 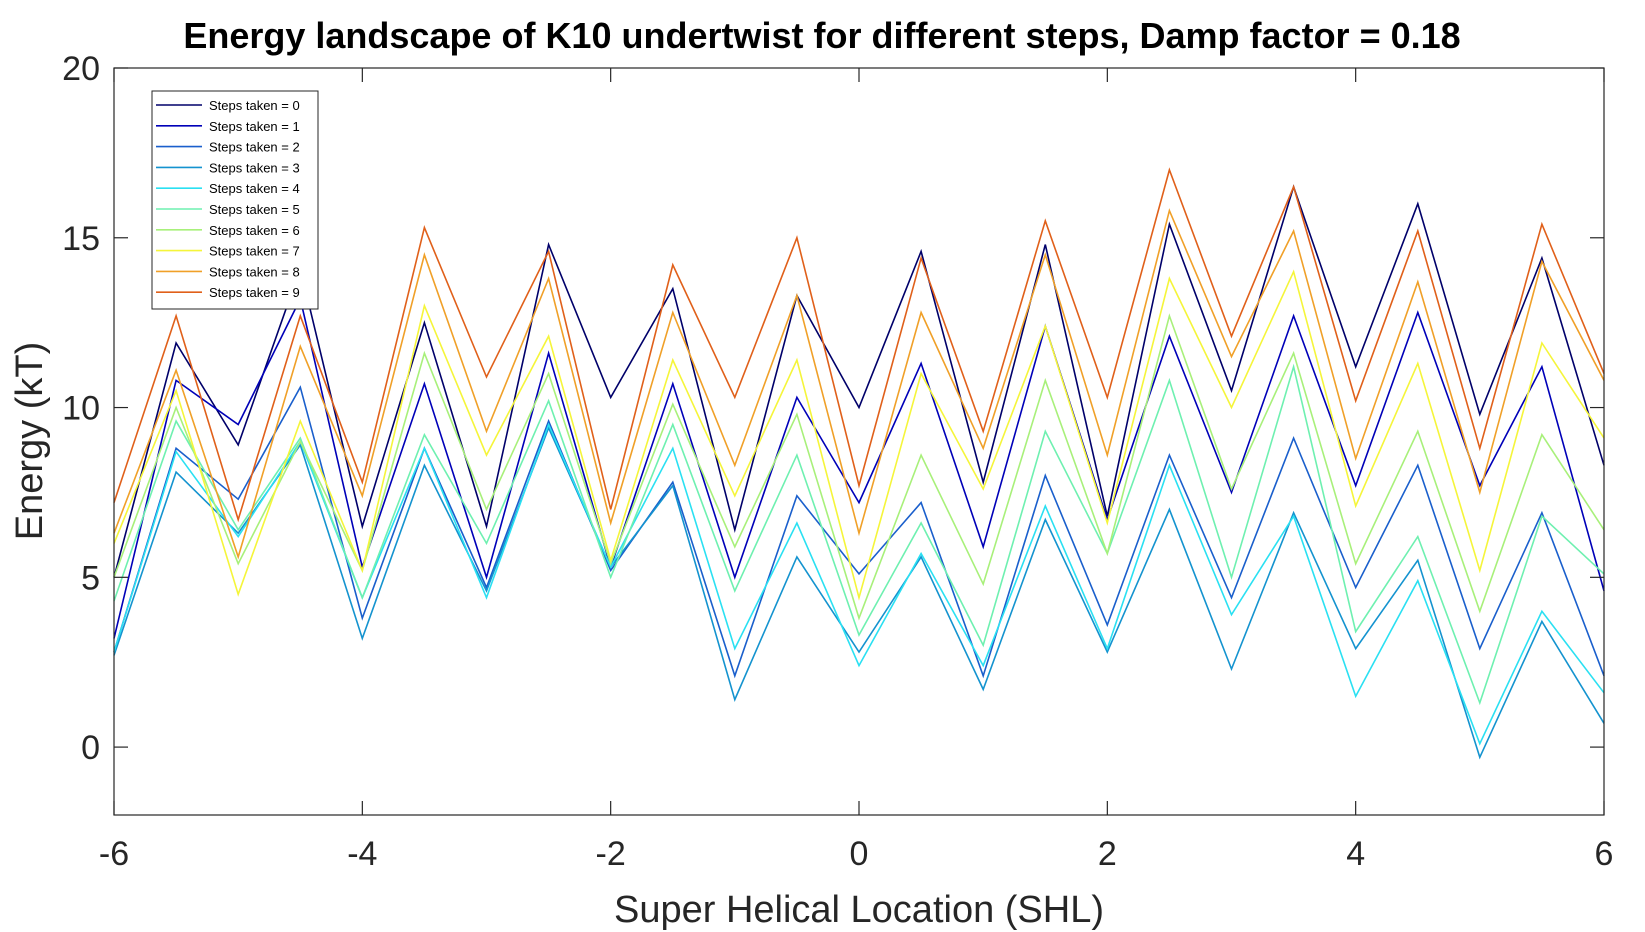 What do you see at coordinates (254, 188) in the screenshot?
I see `legend-label: Steps taken = 4` at bounding box center [254, 188].